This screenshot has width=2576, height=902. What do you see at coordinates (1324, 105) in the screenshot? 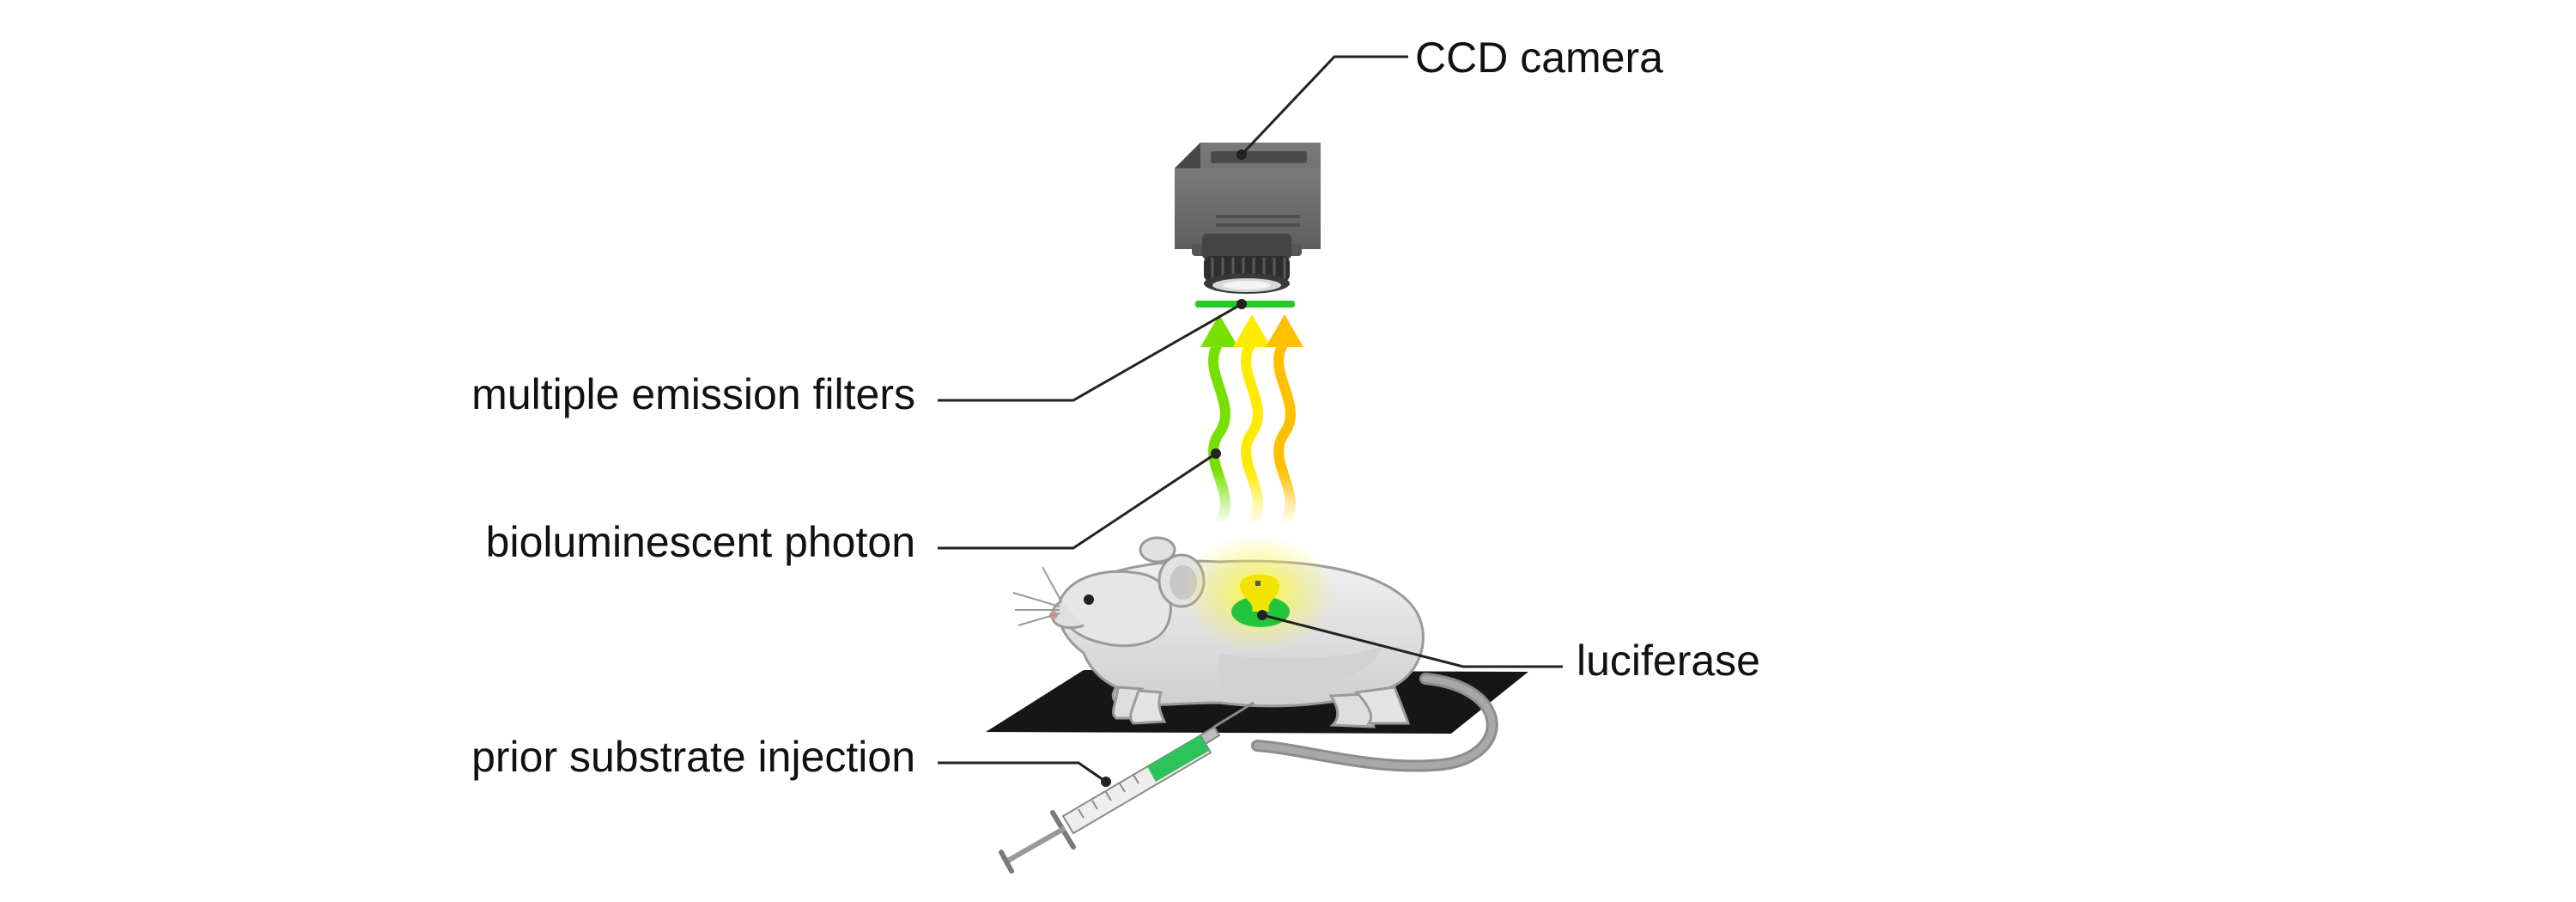
I see `camera-leader-line` at bounding box center [1324, 105].